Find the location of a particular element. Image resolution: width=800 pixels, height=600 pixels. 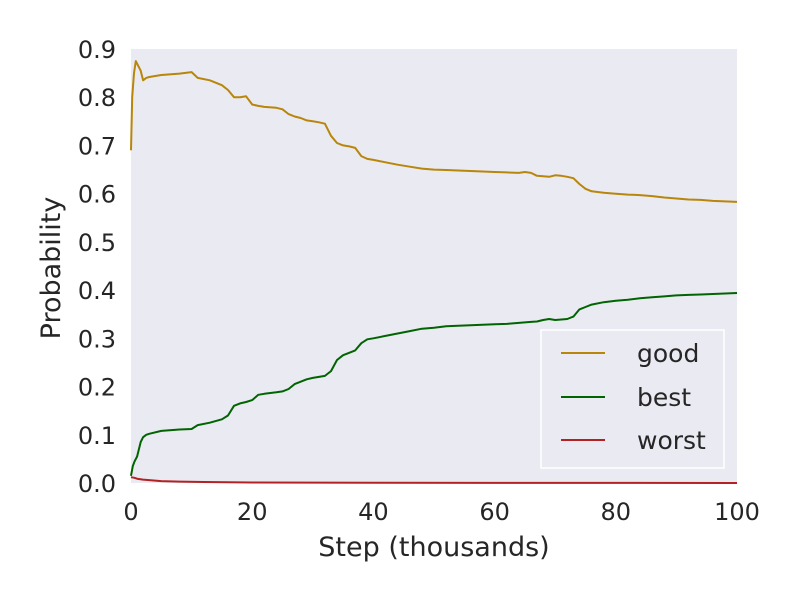

legend: good best worst is located at coordinates (632, 399).